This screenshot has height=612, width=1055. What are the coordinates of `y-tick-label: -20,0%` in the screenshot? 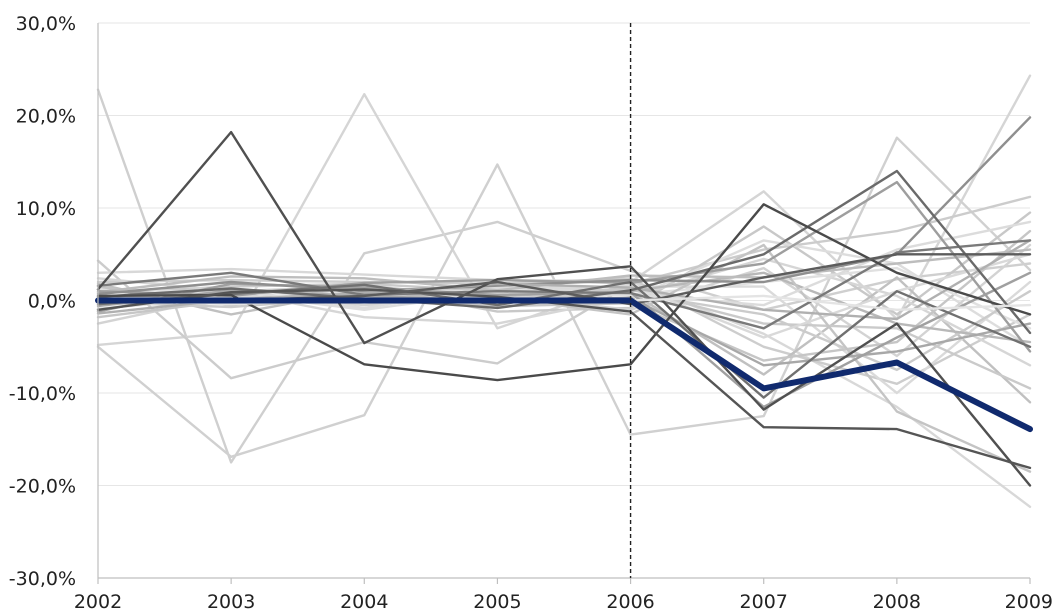 It's located at (42, 487).